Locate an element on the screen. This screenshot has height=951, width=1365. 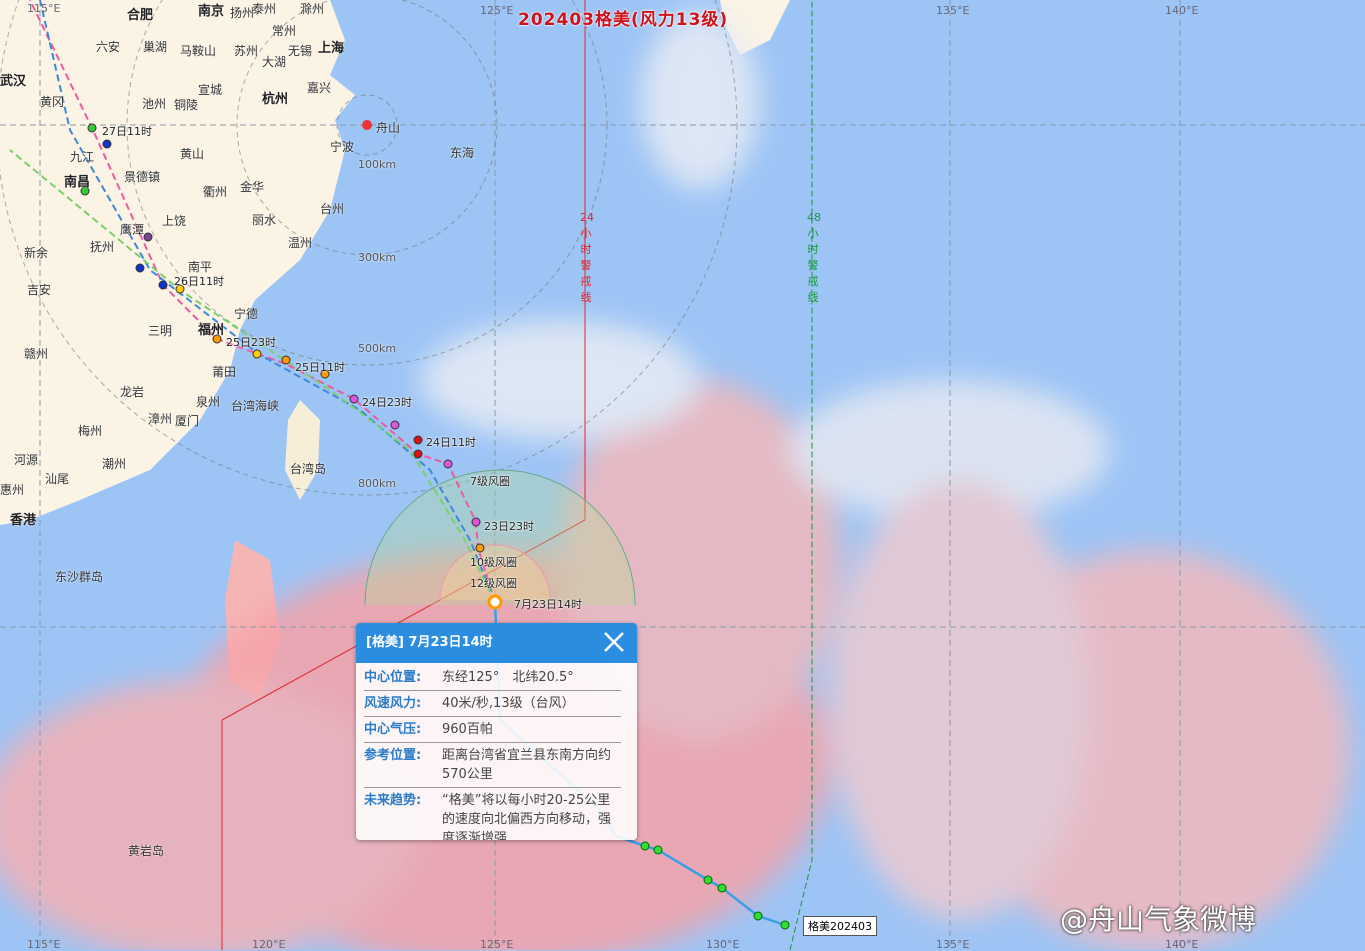
city-label: 南京 is located at coordinates (211, 11).